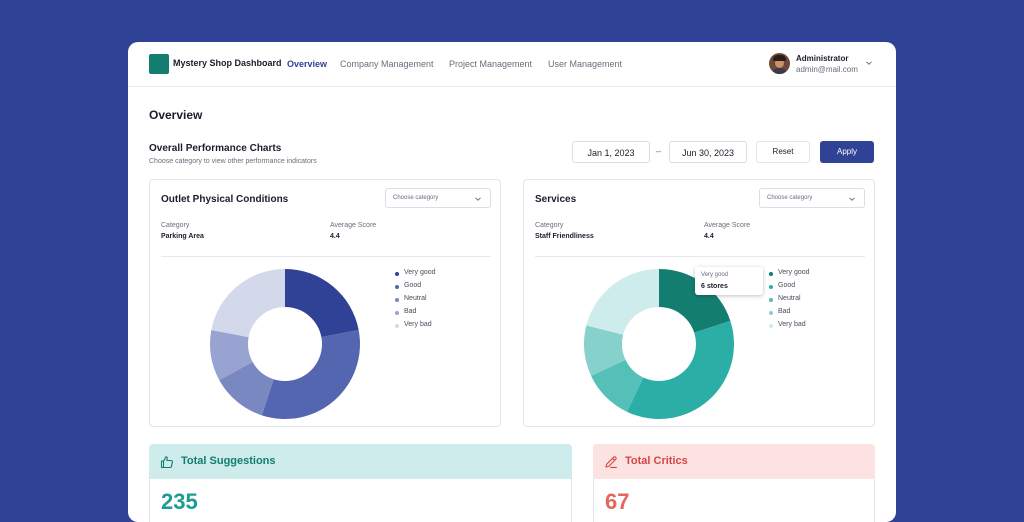  I want to click on tooltip-label: Very good, so click(715, 275).